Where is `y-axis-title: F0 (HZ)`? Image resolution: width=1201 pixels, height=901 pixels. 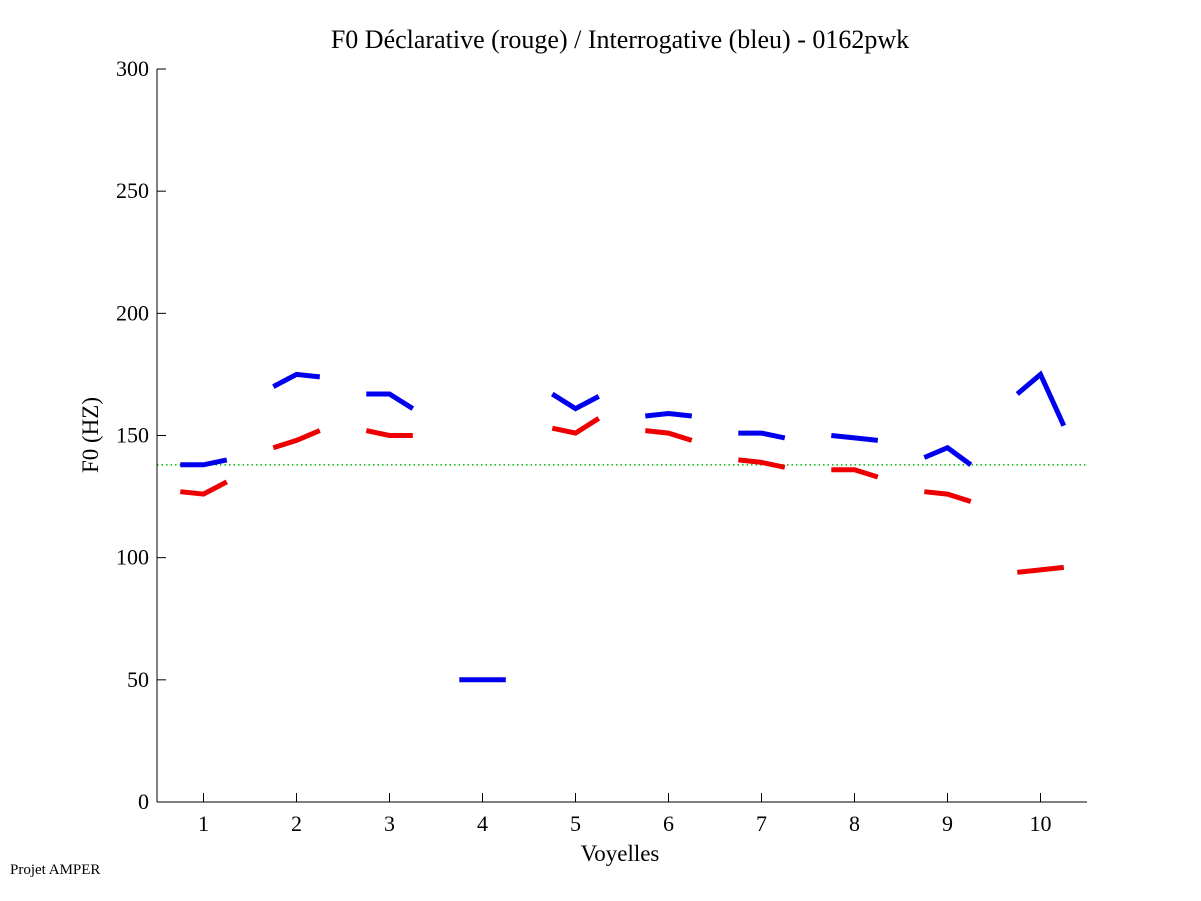
y-axis-title: F0 (HZ) is located at coordinates (90, 435).